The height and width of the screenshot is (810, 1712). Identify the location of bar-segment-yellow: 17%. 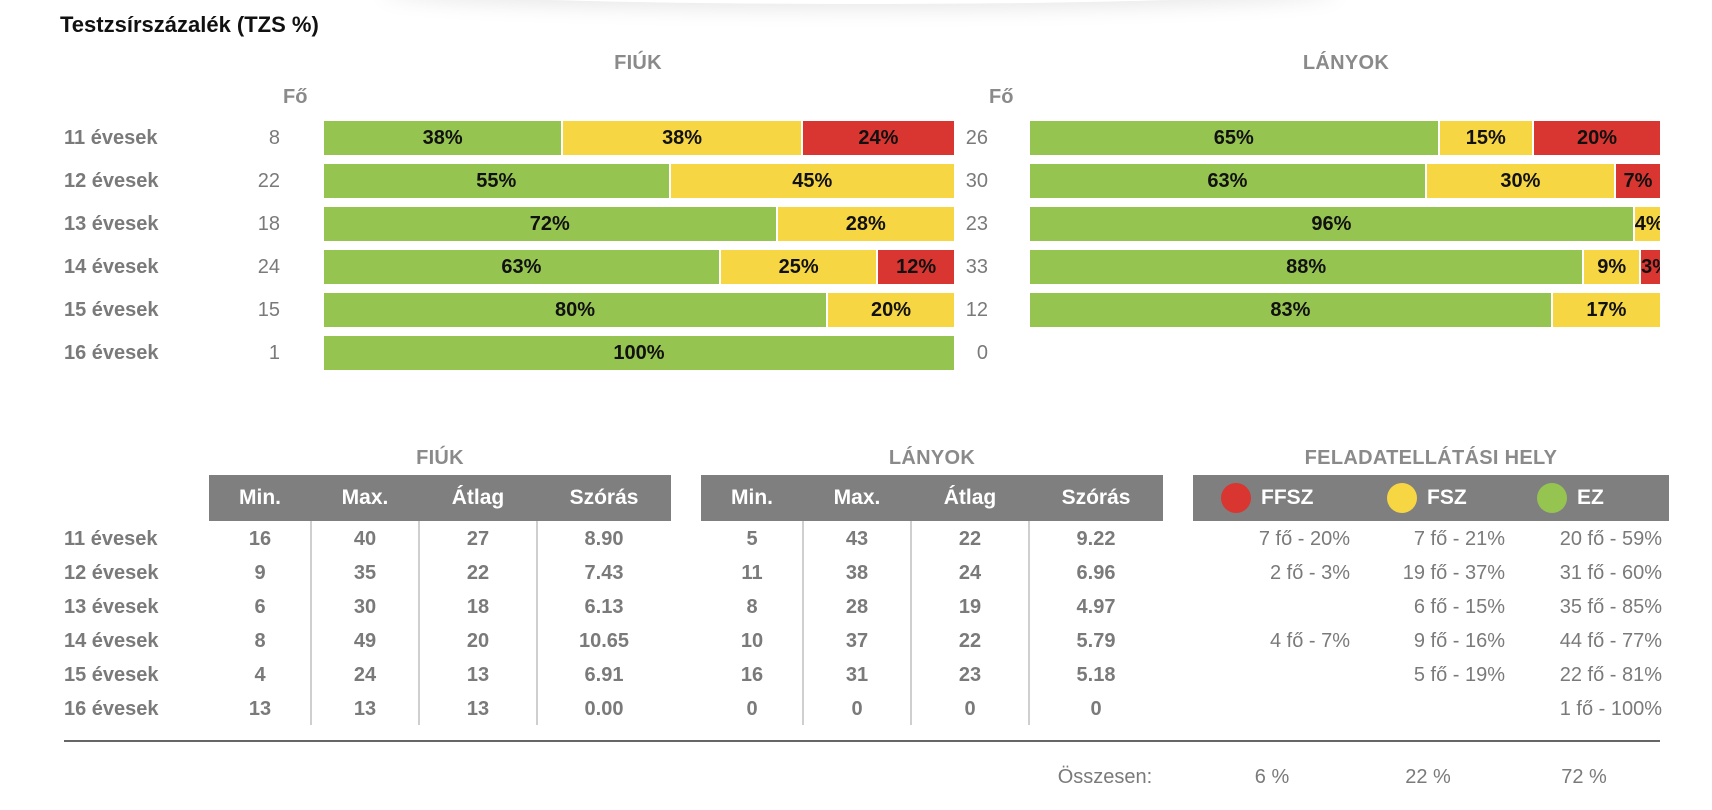
(1606, 310).